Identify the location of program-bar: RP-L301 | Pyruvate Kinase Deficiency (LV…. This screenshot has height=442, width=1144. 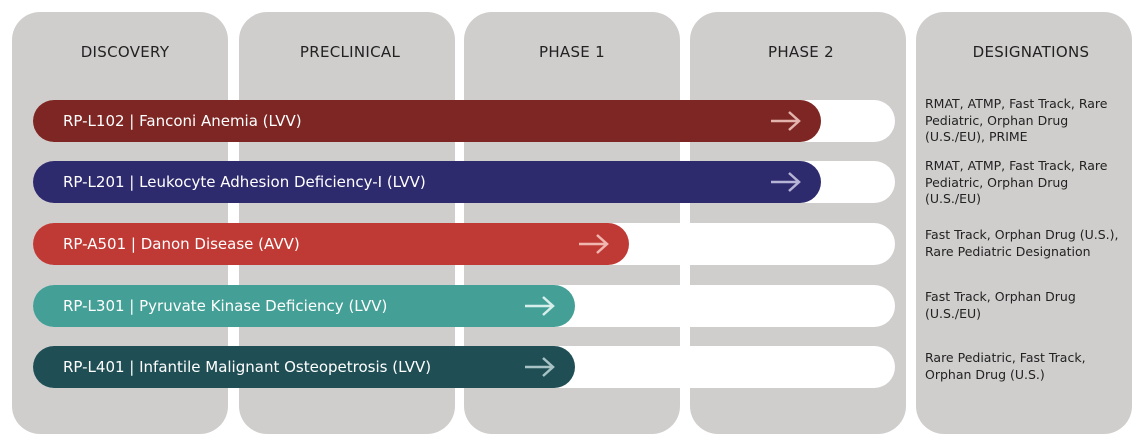
(304, 306).